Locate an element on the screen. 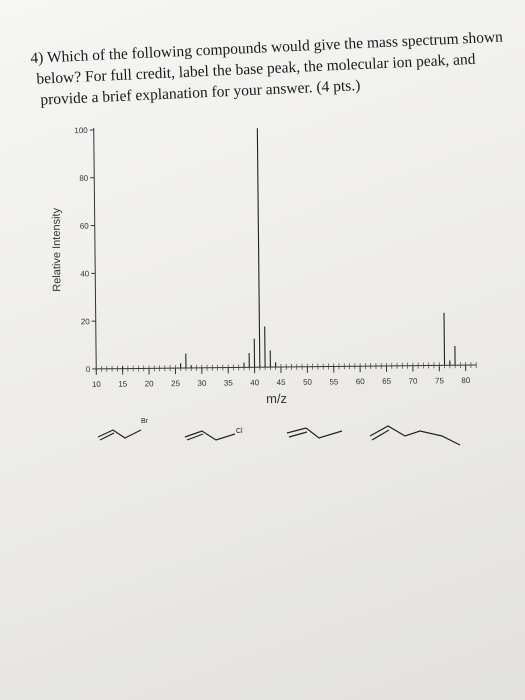 The image size is (525, 700). x-tick-label: 40 is located at coordinates (255, 382).